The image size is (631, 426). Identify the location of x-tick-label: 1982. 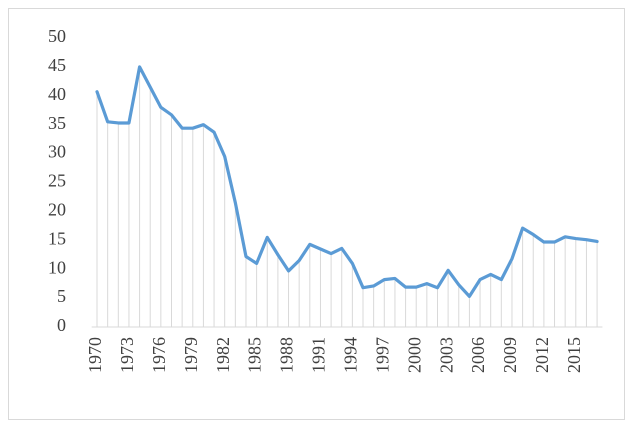
(223, 355).